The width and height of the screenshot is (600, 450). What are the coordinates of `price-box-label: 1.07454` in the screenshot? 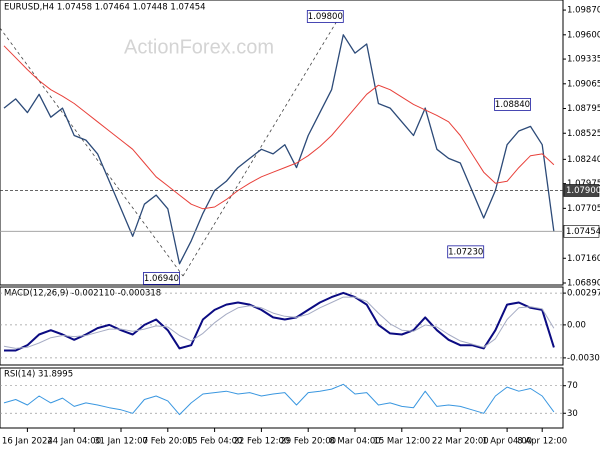 It's located at (583, 232).